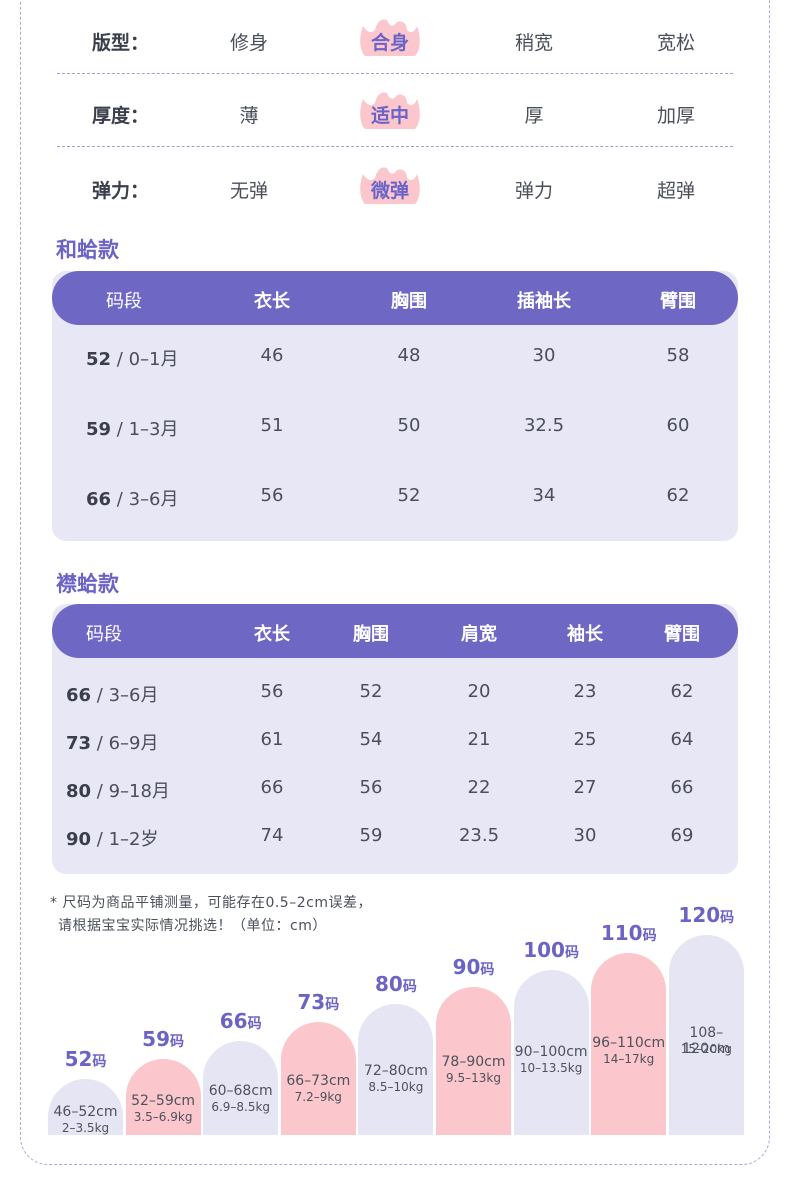 The width and height of the screenshot is (790, 1183). Describe the element at coordinates (85, 1059) in the screenshot. I see `arch-size-label: 52码` at that location.